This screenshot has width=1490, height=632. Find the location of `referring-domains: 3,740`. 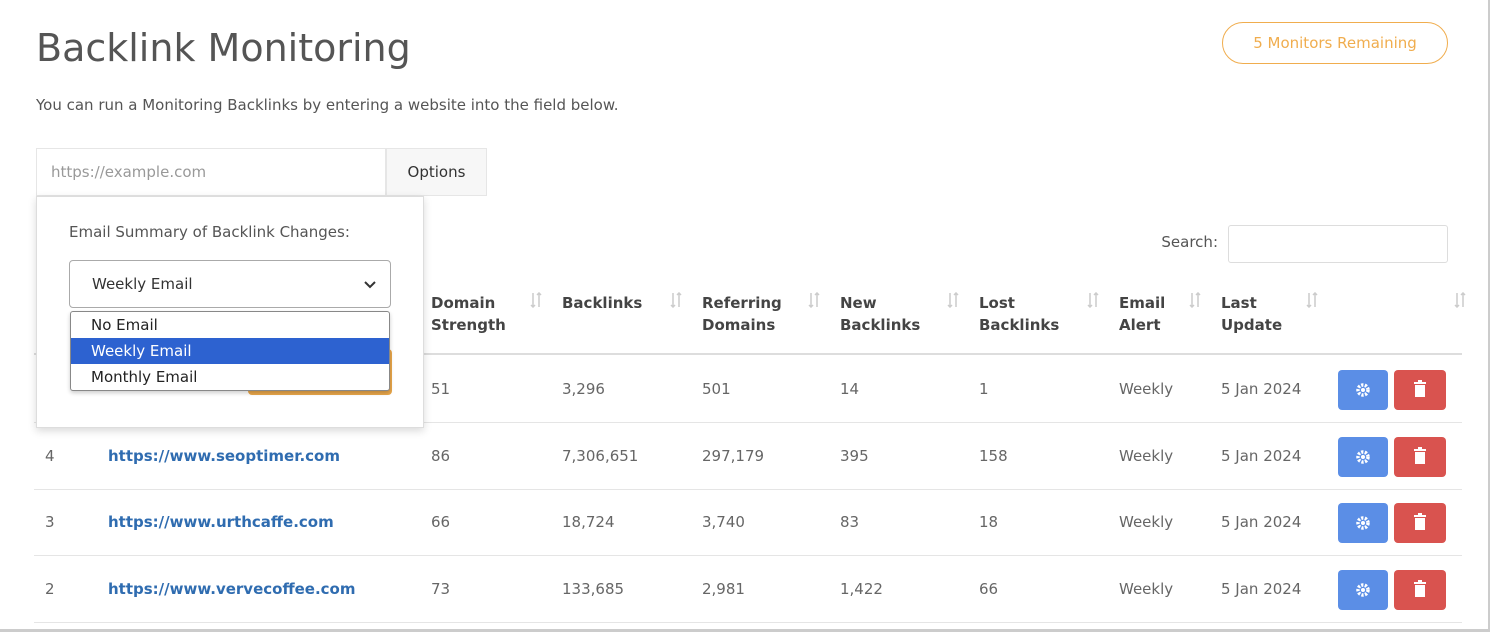

referring-domains: 3,740 is located at coordinates (723, 522).